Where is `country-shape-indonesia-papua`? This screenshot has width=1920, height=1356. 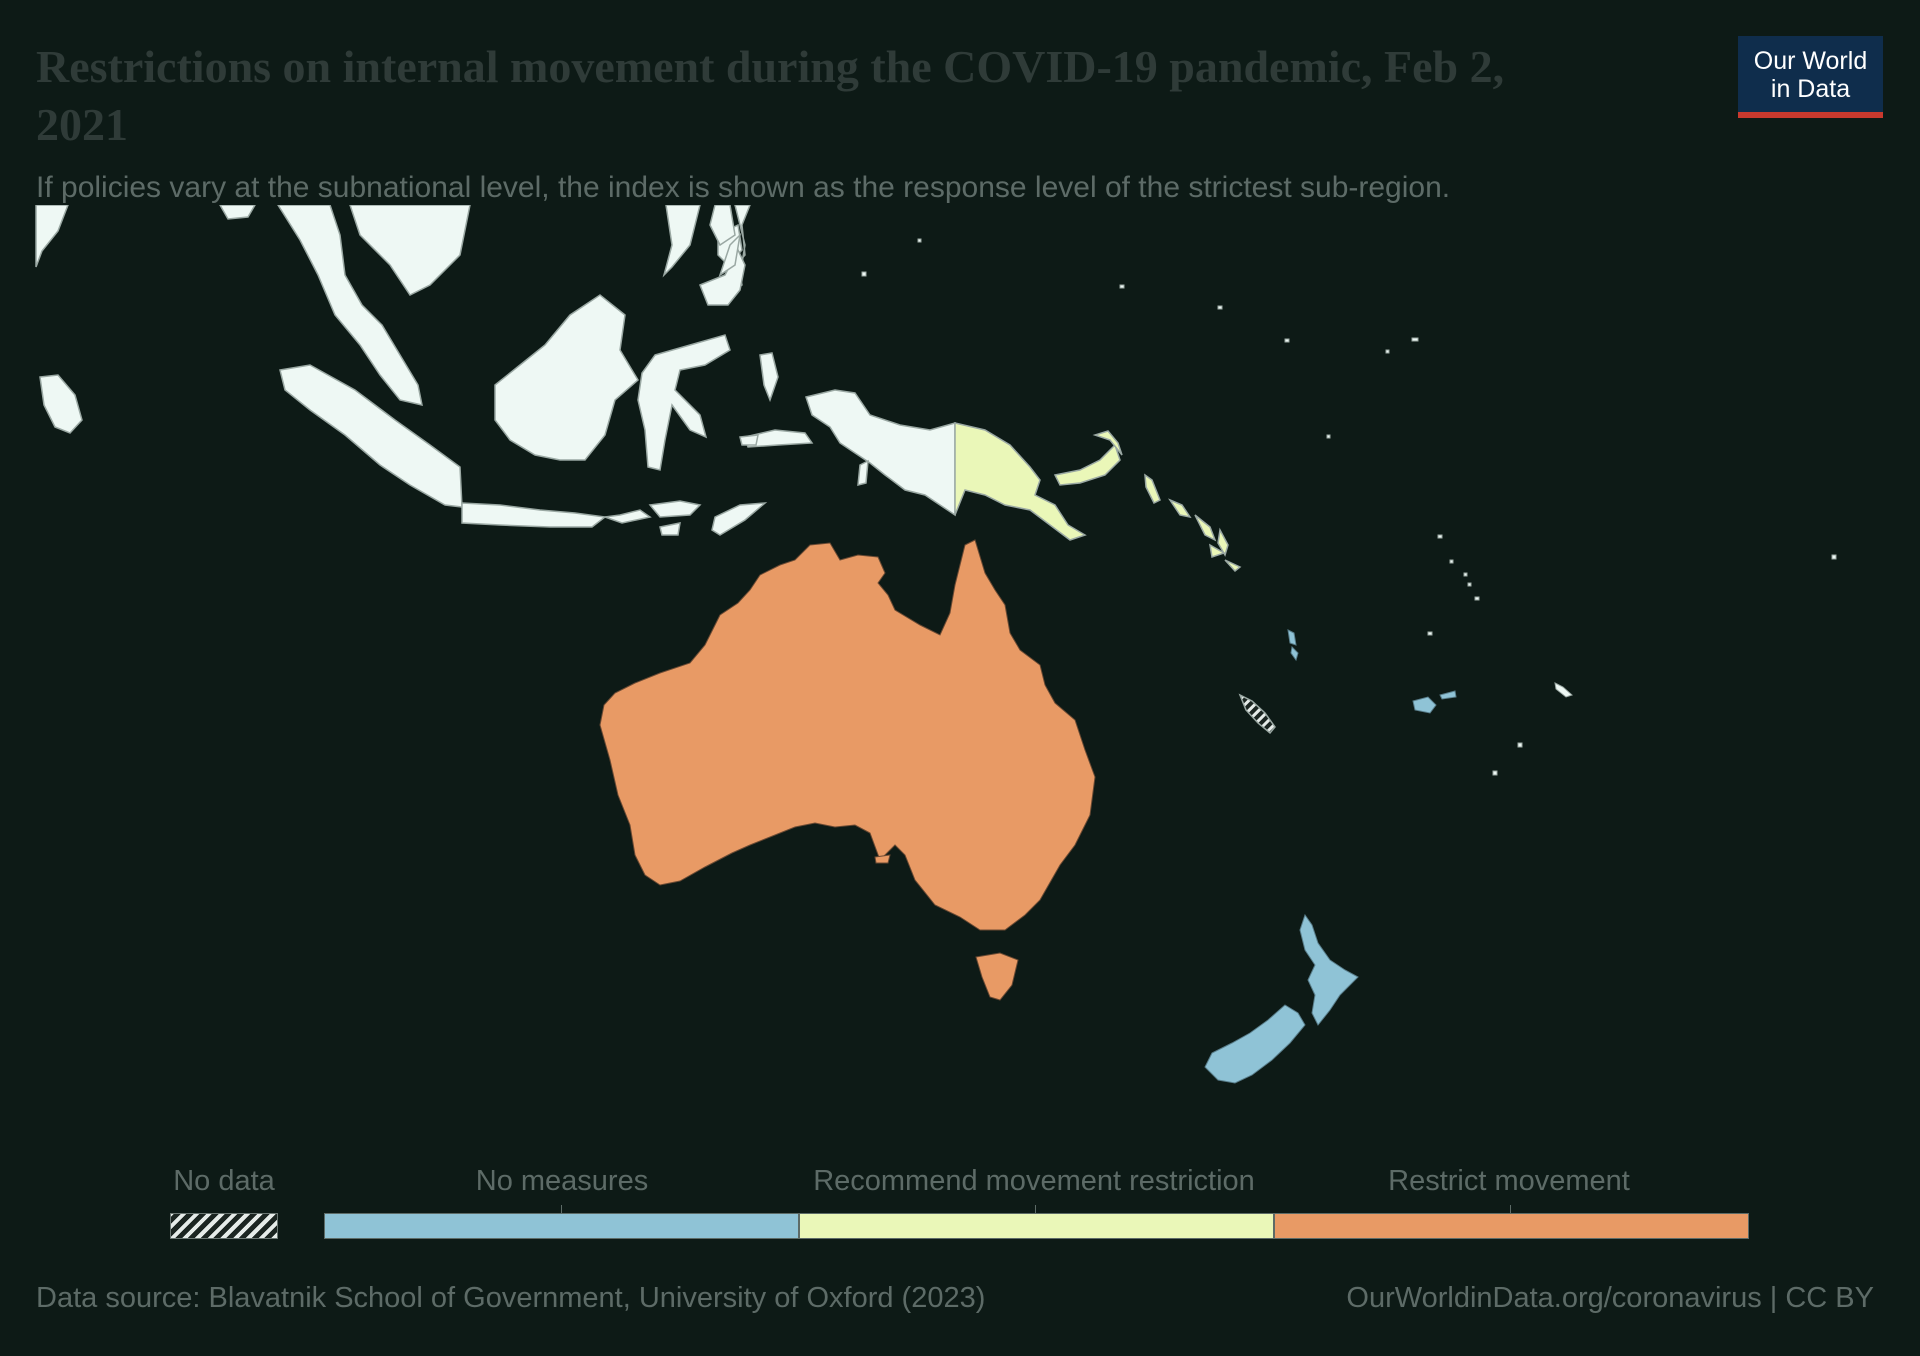
country-shape-indonesia-papua is located at coordinates (880, 453).